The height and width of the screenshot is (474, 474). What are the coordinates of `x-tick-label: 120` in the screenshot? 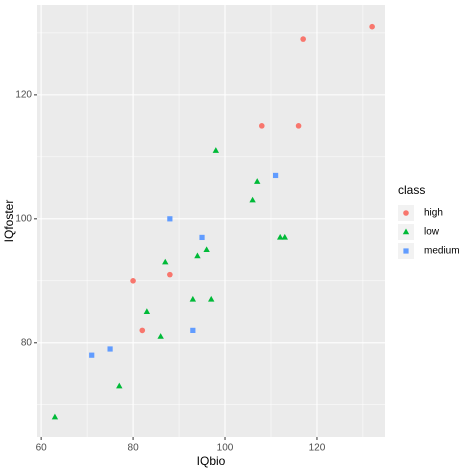 It's located at (317, 448).